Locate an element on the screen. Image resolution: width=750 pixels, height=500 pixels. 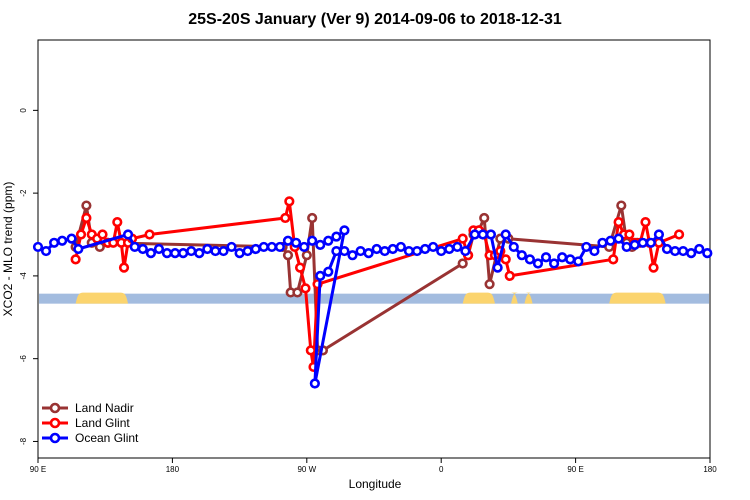
y-tick-label-2: -4 is located at coordinates (23, 276).